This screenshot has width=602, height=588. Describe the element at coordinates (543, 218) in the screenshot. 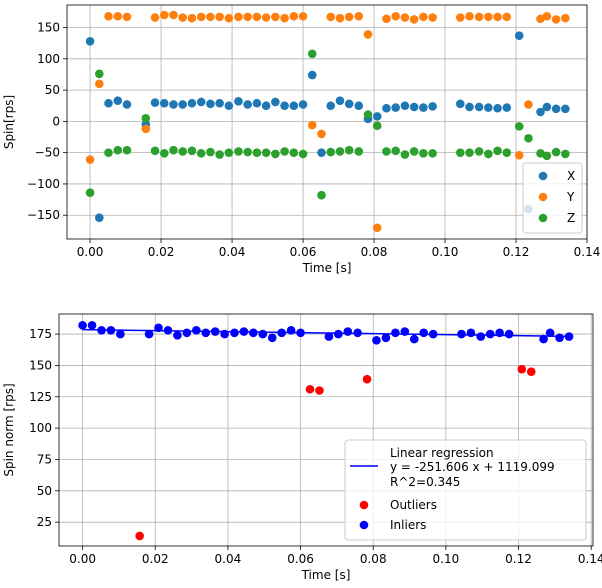

I see `legend-marker-z` at that location.